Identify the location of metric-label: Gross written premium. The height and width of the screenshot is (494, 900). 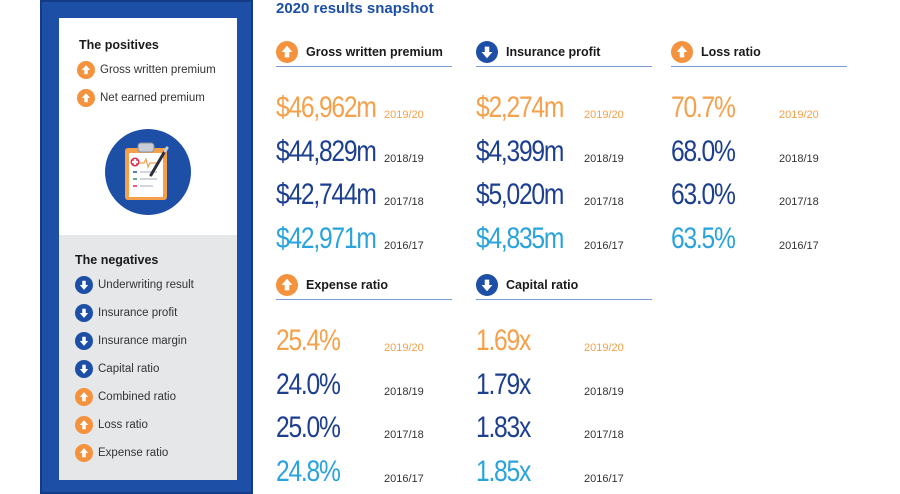
(374, 51).